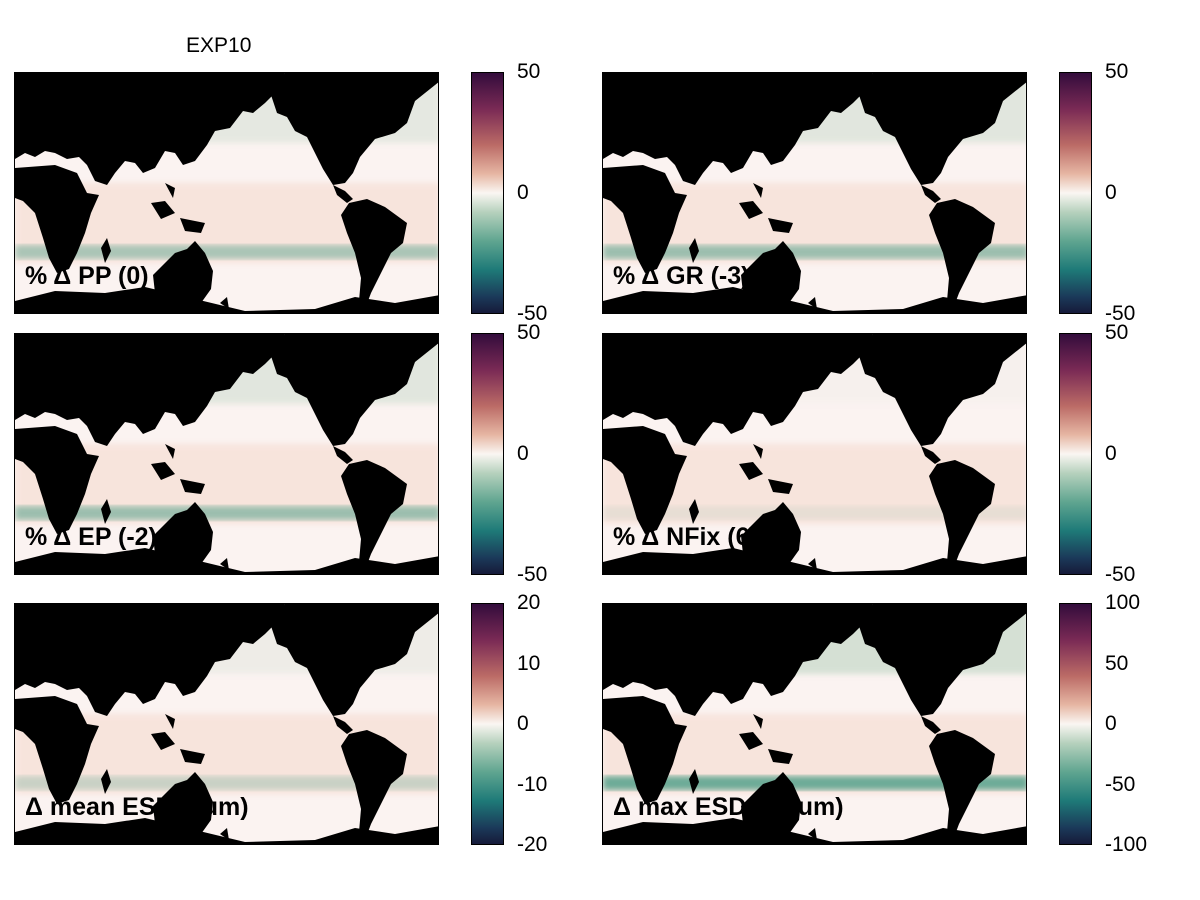 The width and height of the screenshot is (1200, 900). Describe the element at coordinates (728, 807) in the screenshot. I see `panel-label: Δ max ESD (-13um)` at that location.